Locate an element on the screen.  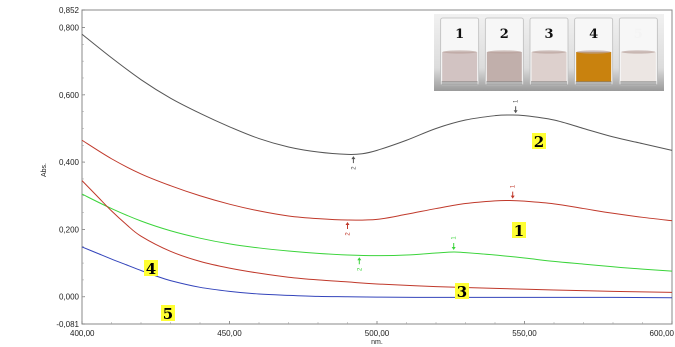
vial-number: 4 is located at coordinates (593, 34).